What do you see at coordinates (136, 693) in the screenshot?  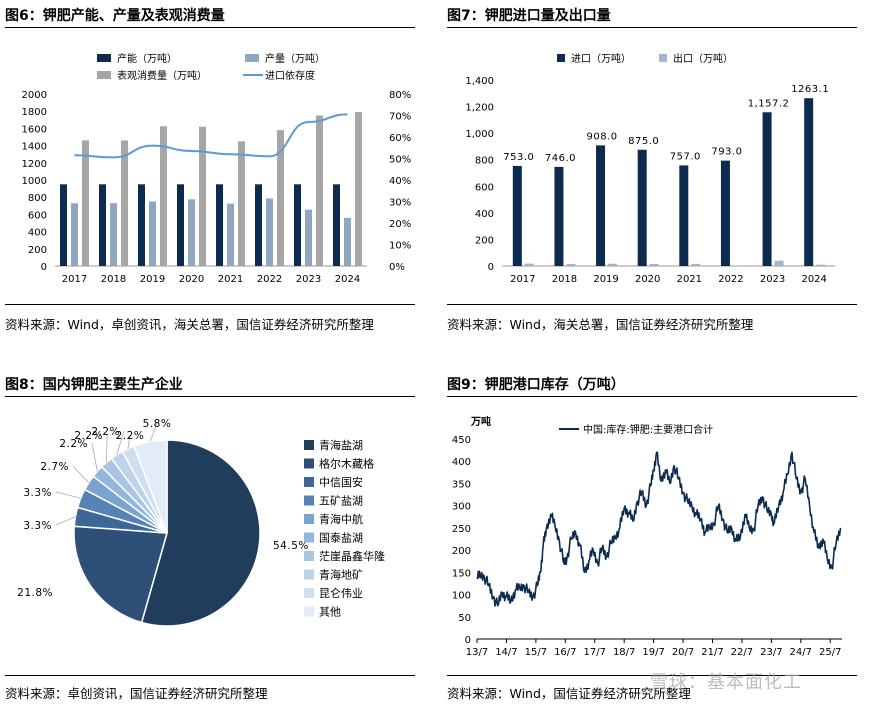 I see `fig8-source: 资料来源：卓创资讯，国信证券经济研究所整理` at bounding box center [136, 693].